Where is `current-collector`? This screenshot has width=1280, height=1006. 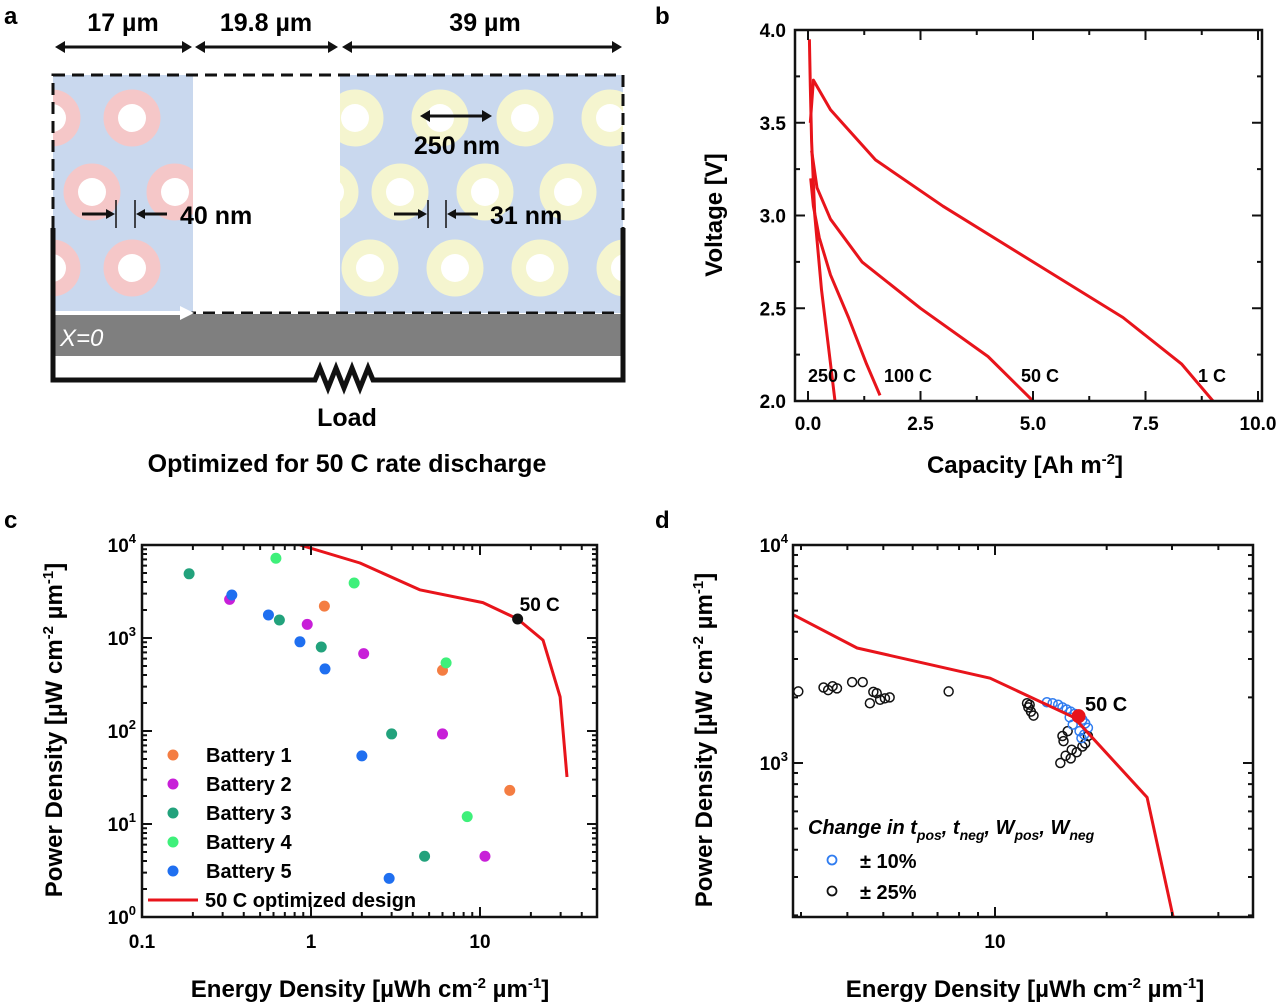
current-collector is located at coordinates (338, 335).